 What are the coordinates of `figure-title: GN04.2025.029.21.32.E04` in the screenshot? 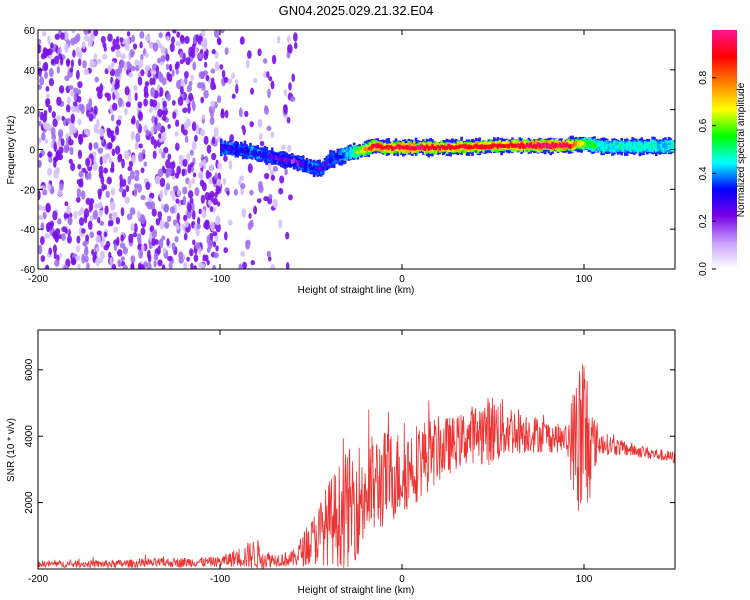 It's located at (356, 10).